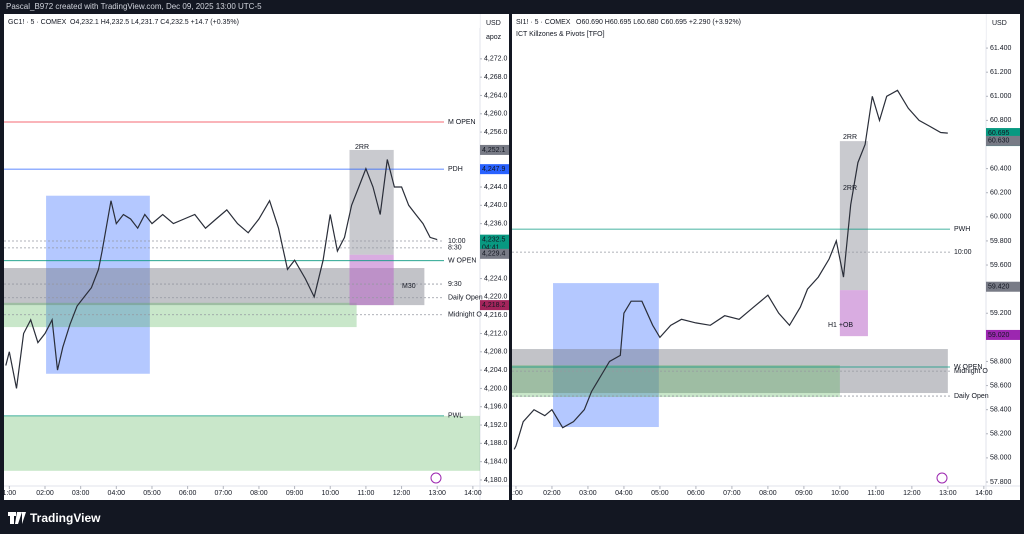 The height and width of the screenshot is (534, 1024). Describe the element at coordinates (495, 59) in the screenshot. I see `y-tick-label: 4,272.0` at that location.